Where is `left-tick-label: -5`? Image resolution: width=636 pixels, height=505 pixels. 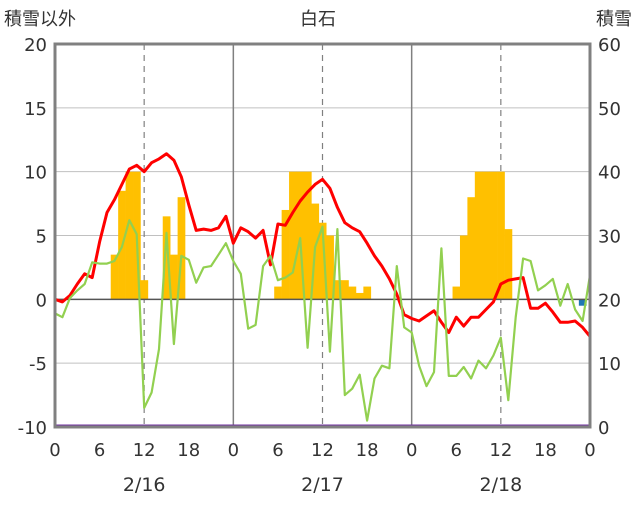 left-tick-label: -5 is located at coordinates (38, 364).